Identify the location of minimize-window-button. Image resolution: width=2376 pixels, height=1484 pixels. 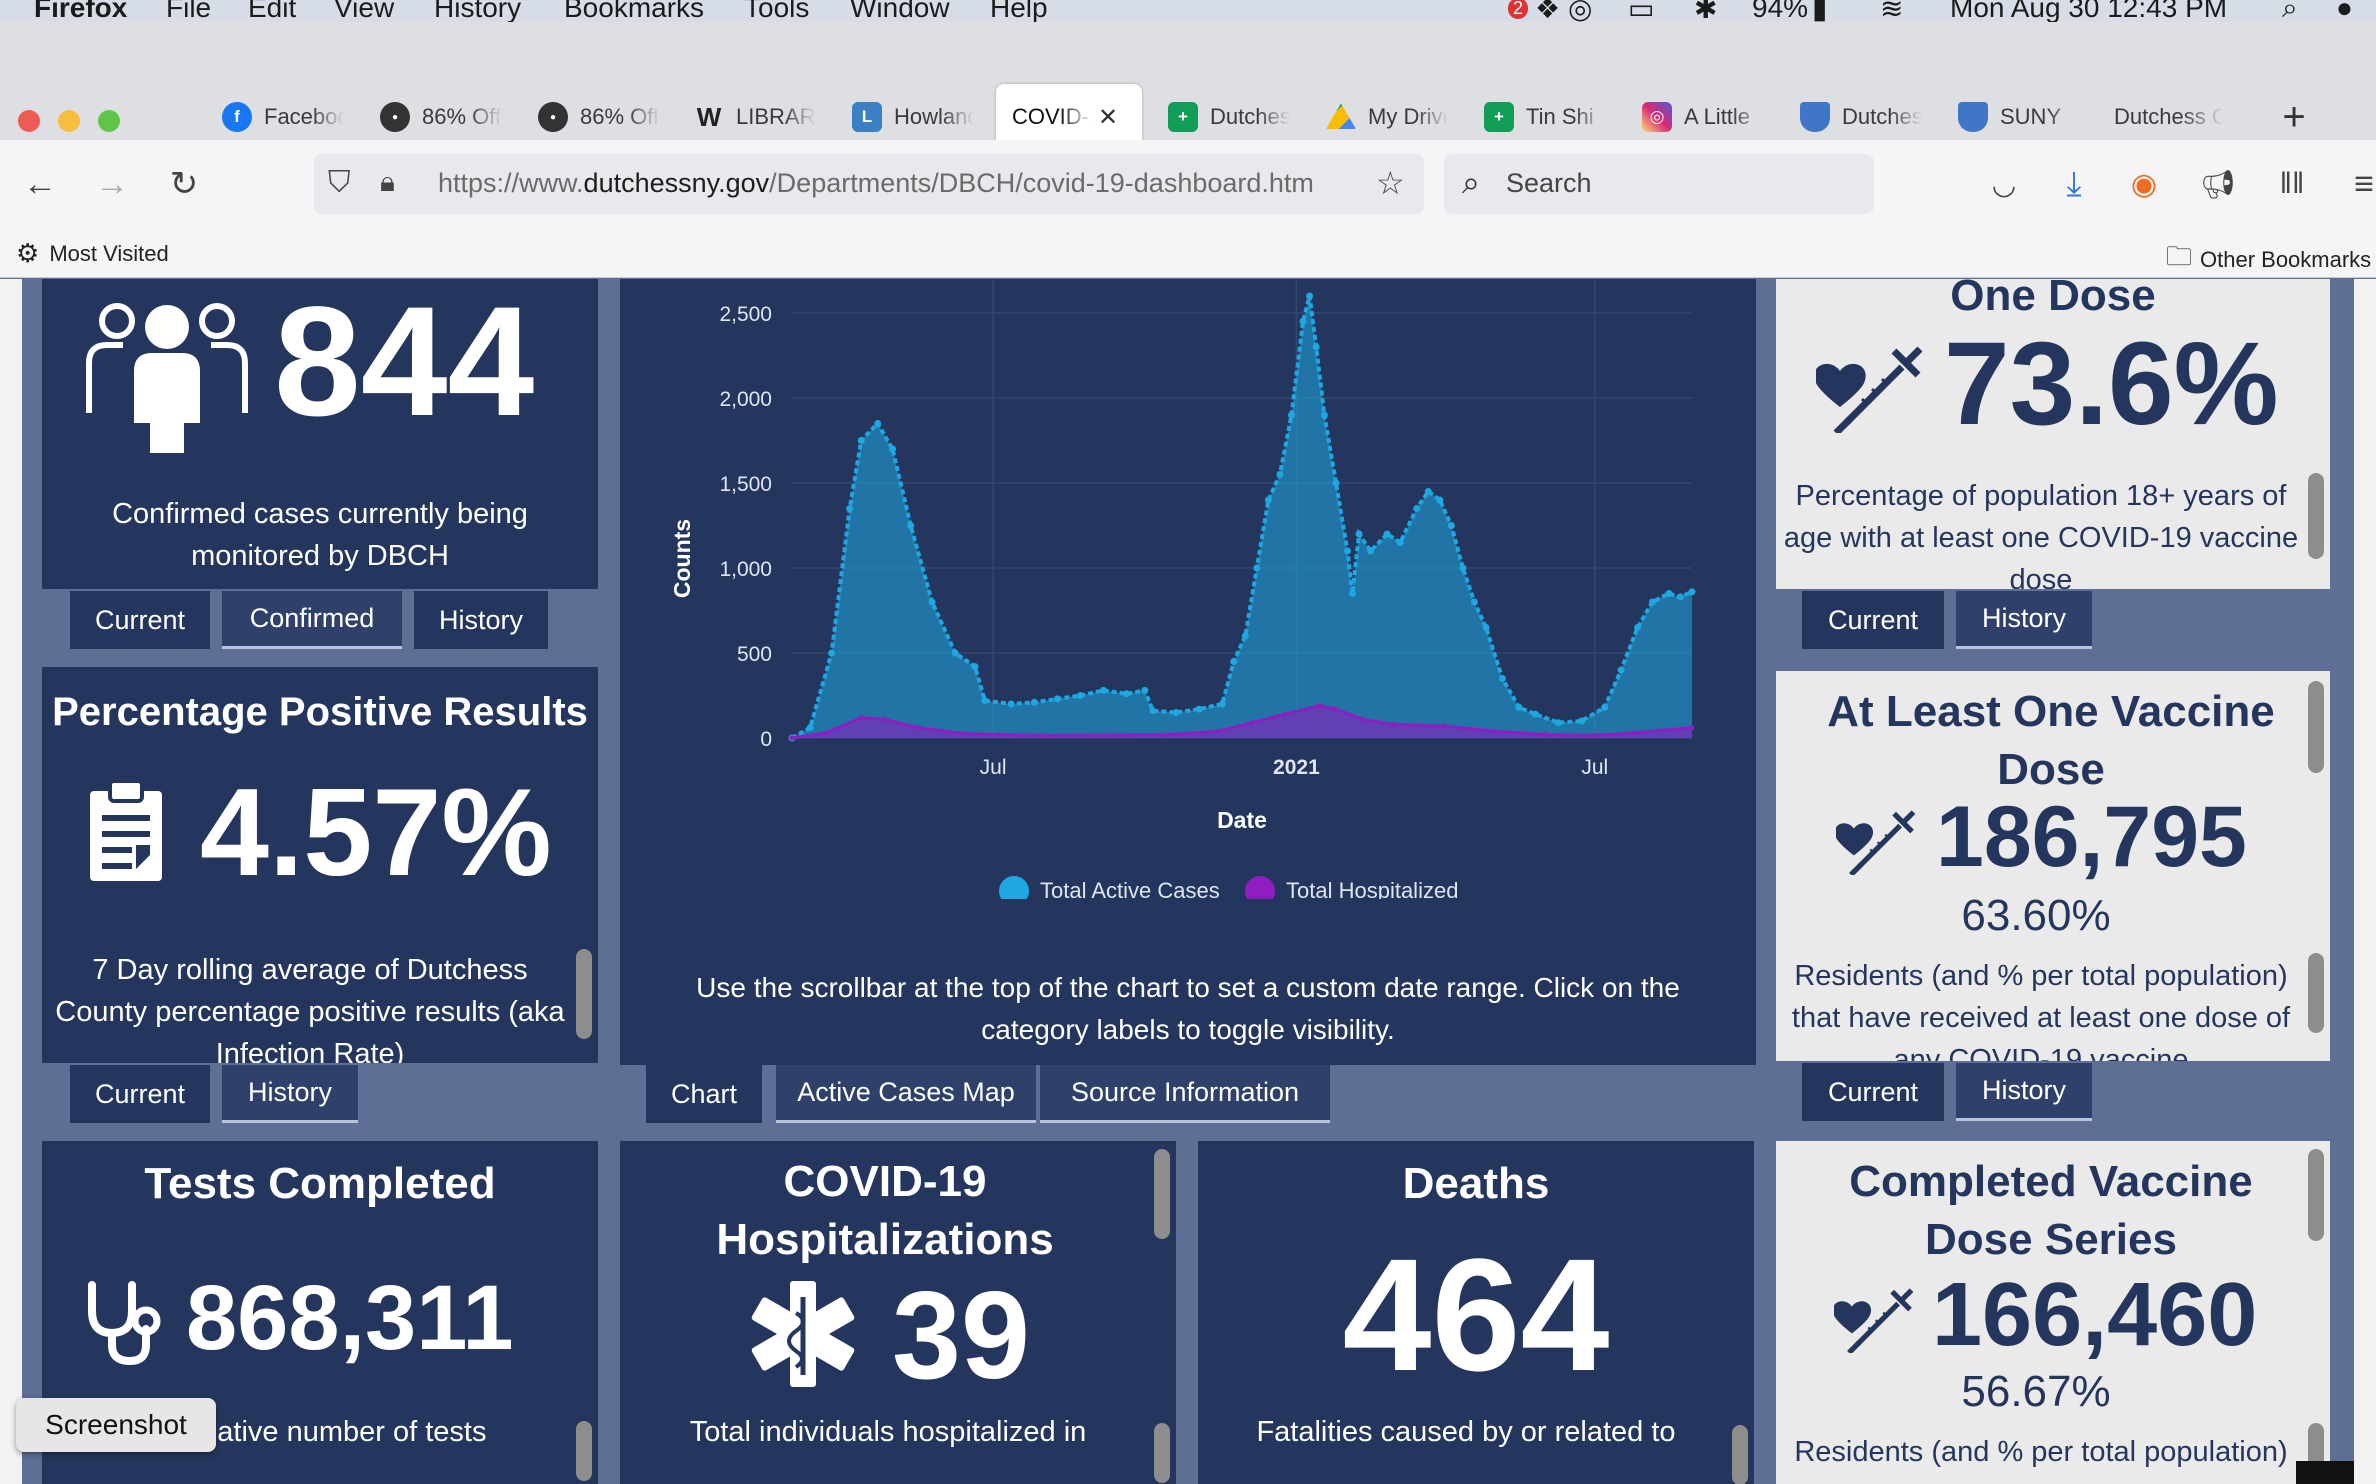
(69, 121).